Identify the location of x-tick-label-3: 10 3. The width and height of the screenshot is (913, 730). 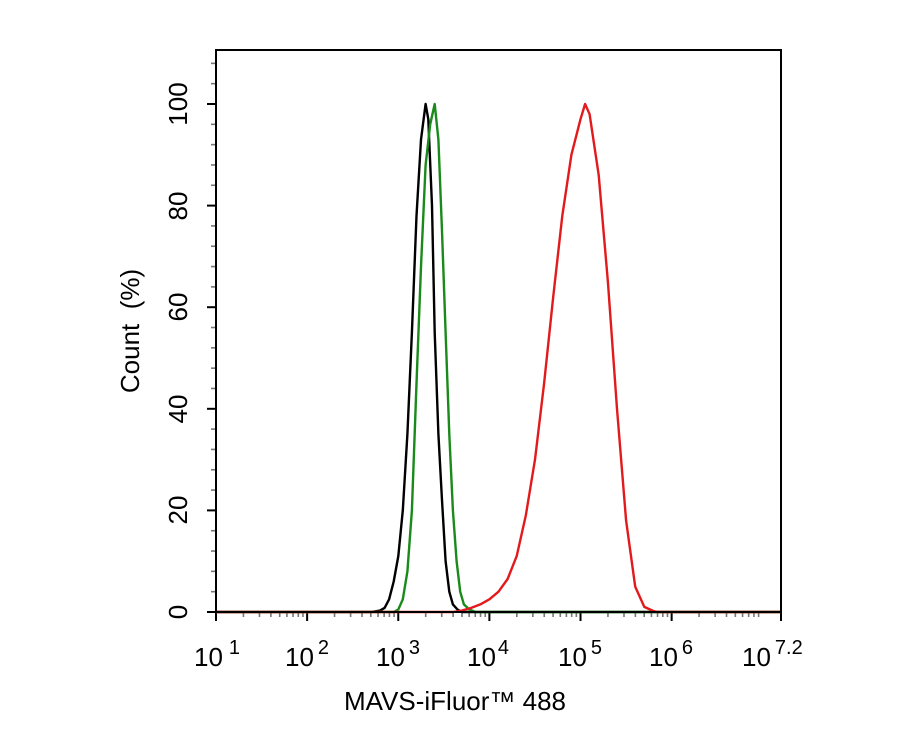
(398, 654).